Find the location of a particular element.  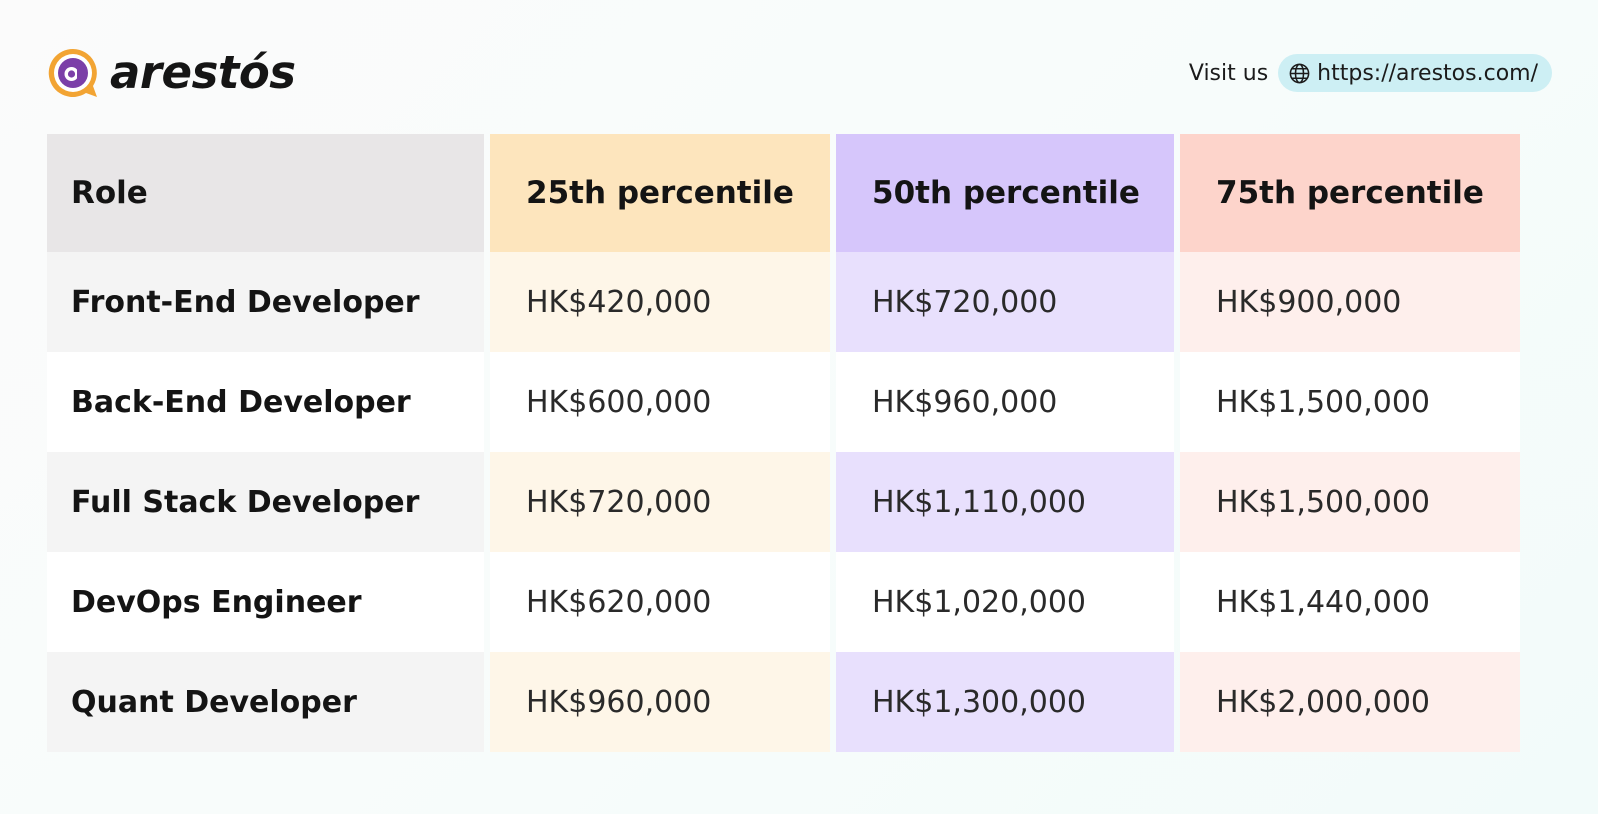

website-url: https://arestos.com/ is located at coordinates (1427, 73).